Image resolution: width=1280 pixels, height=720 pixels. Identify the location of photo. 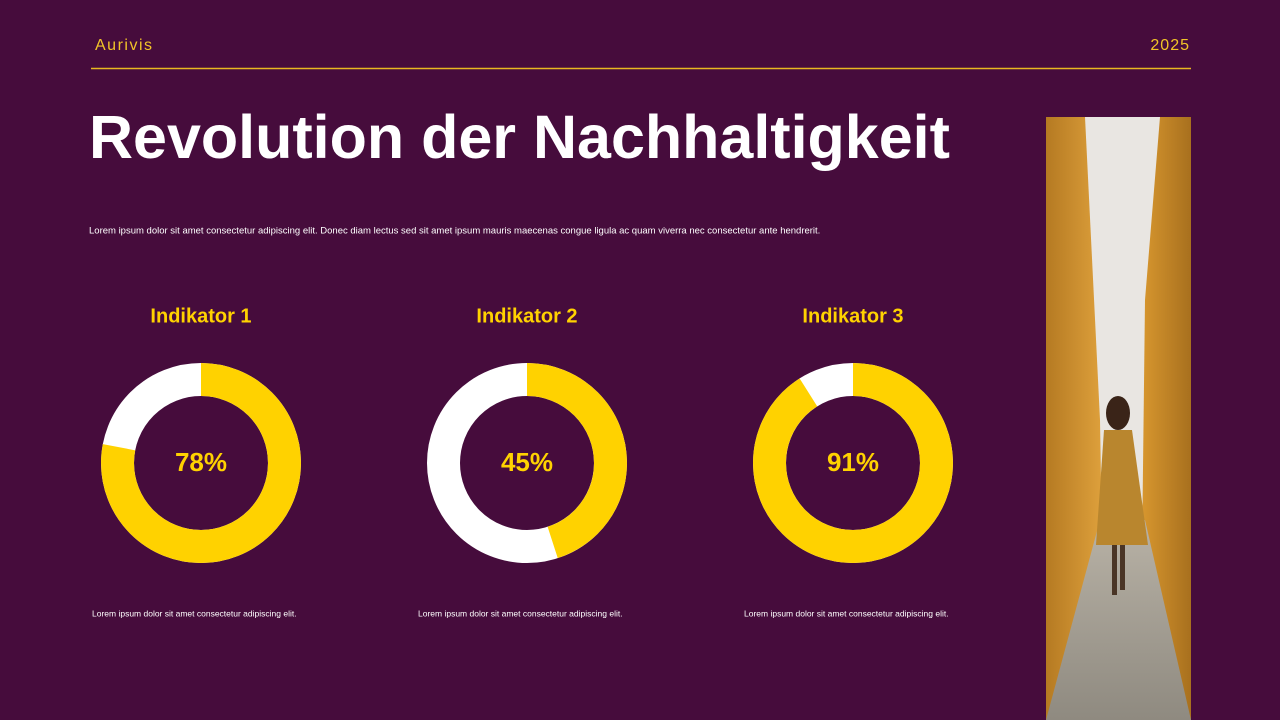
(1118, 418).